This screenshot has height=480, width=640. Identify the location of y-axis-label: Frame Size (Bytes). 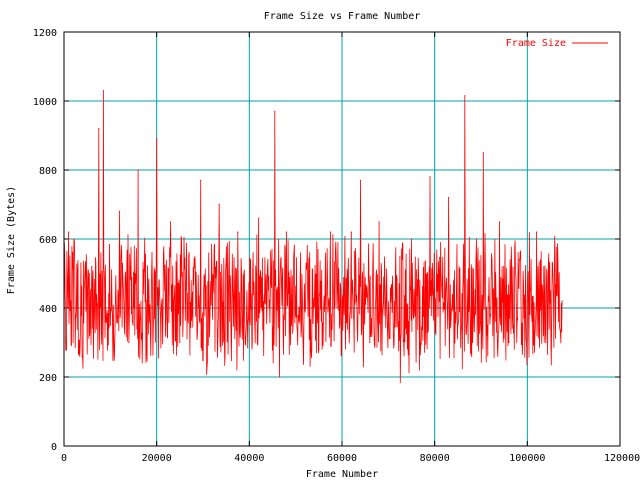
(11, 240).